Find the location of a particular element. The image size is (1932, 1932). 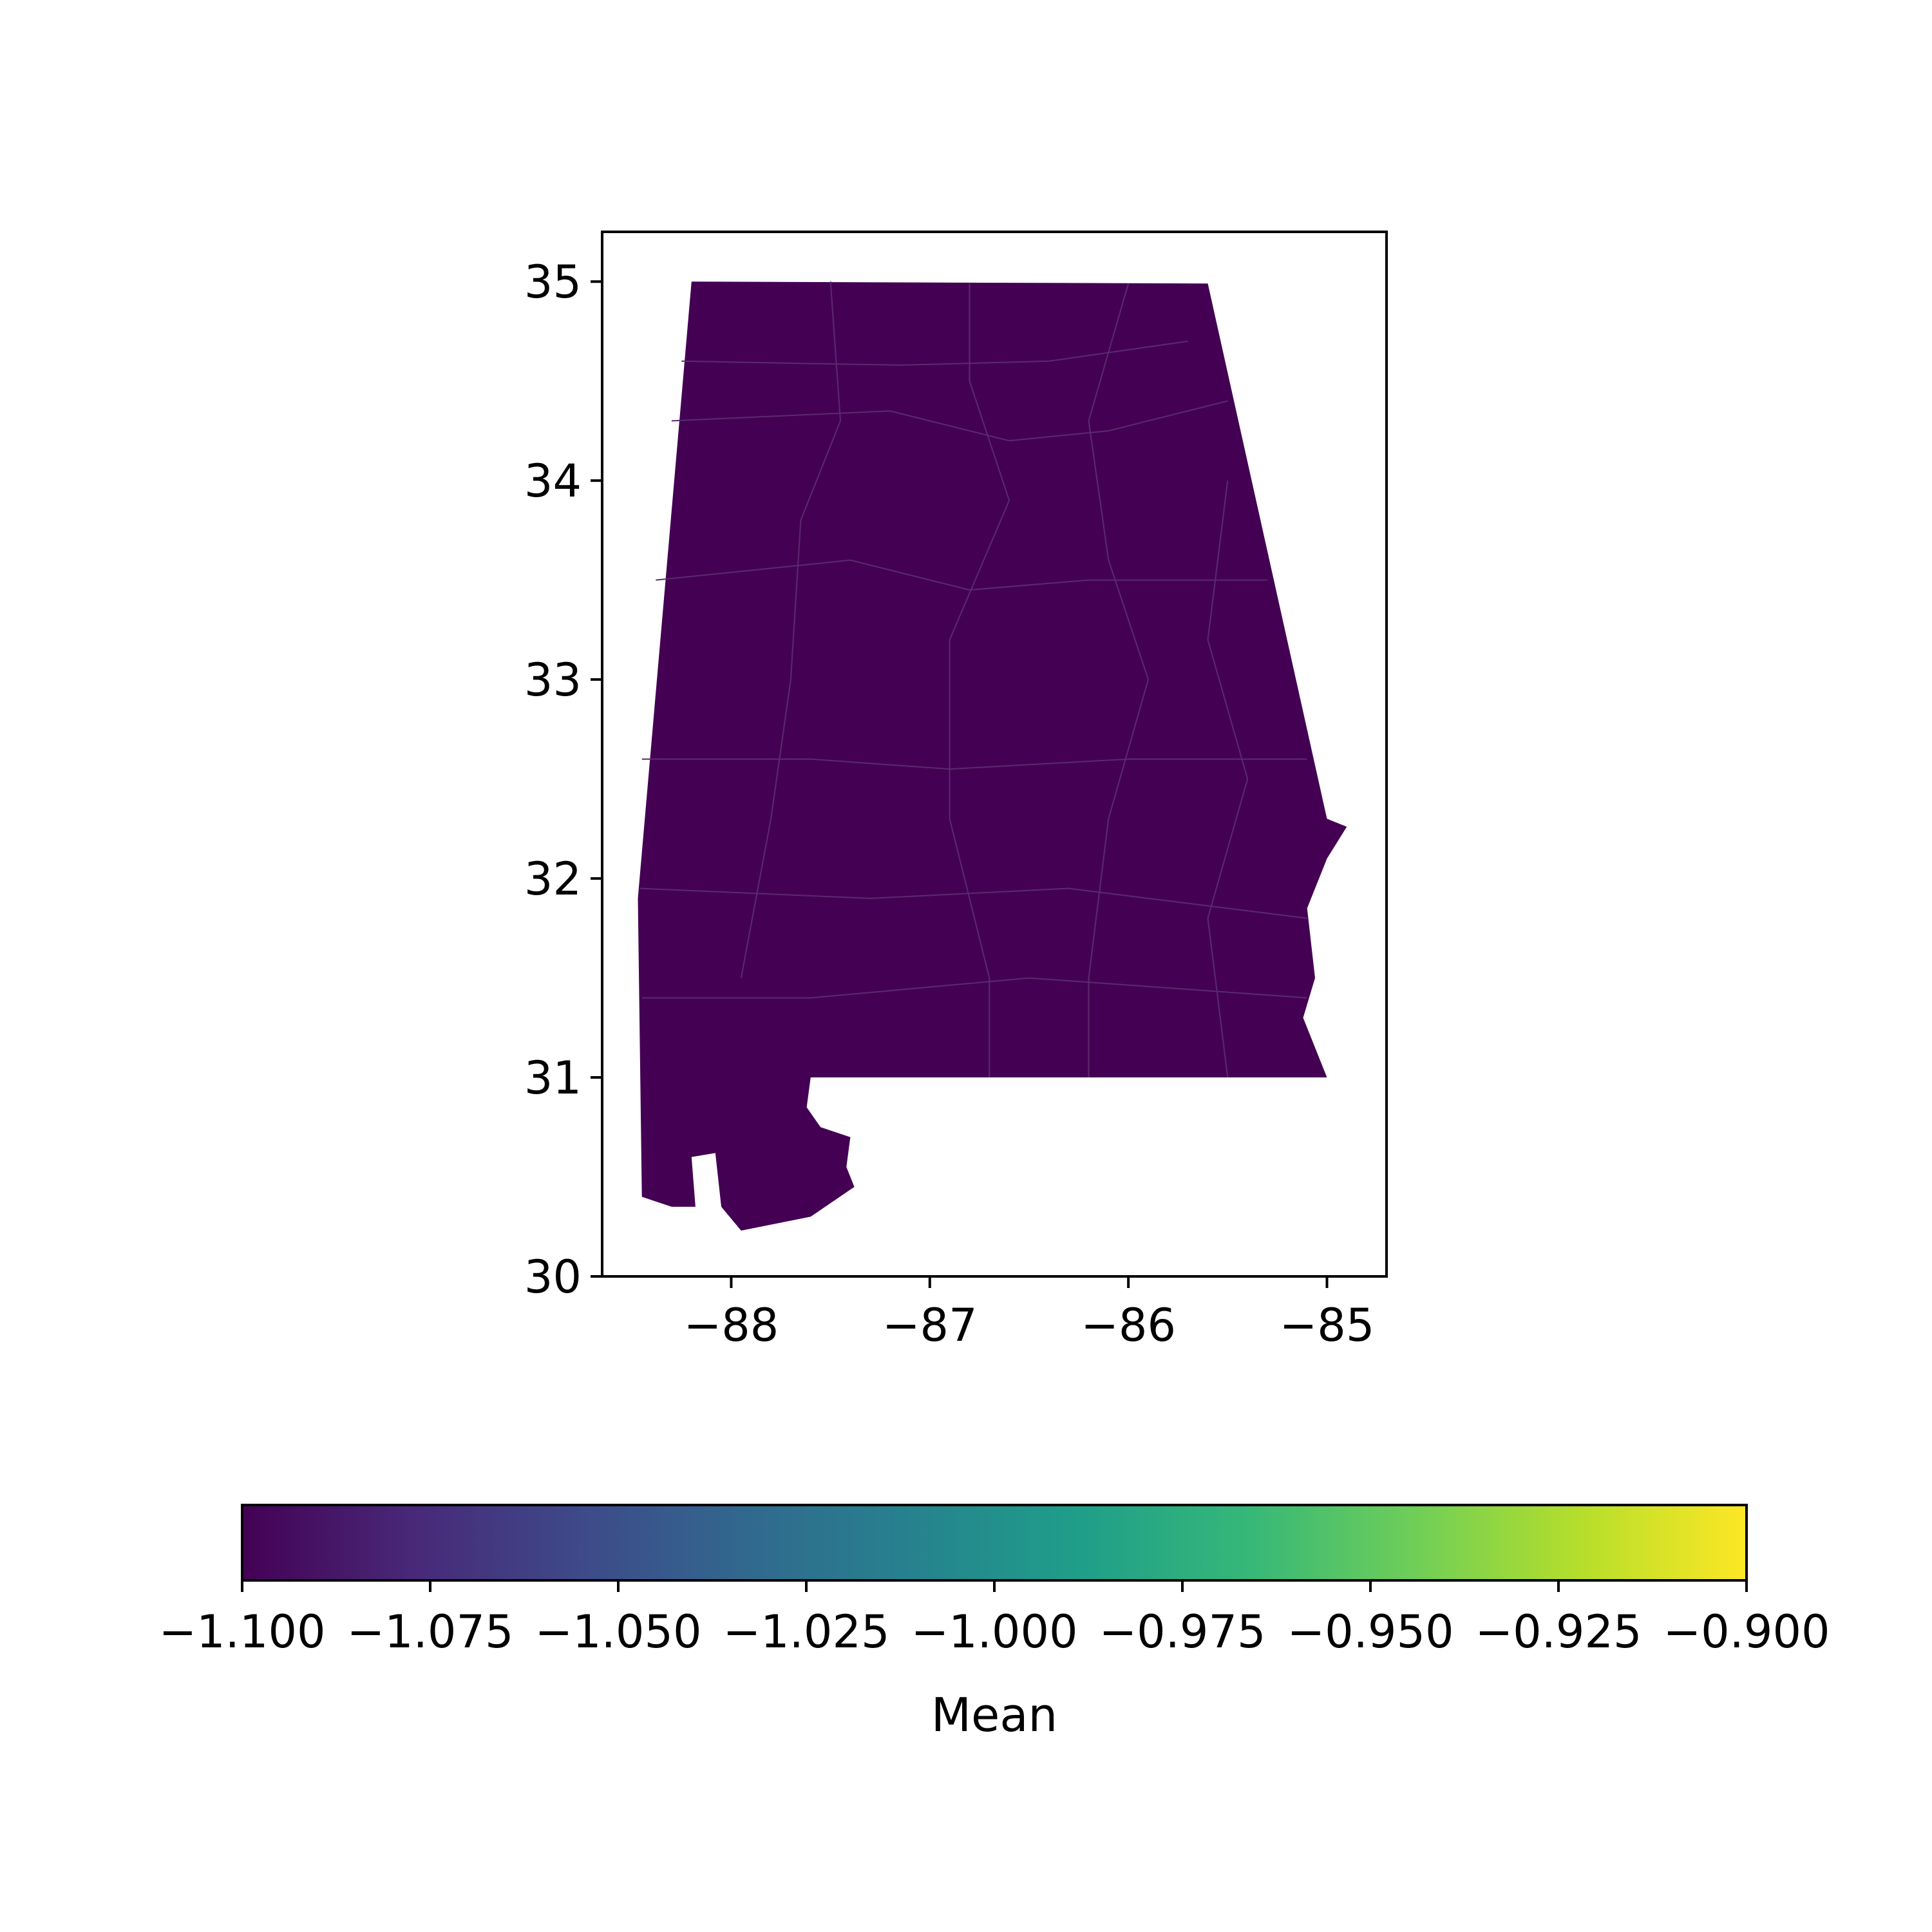

x-tick-label: −88 is located at coordinates (731, 1325).